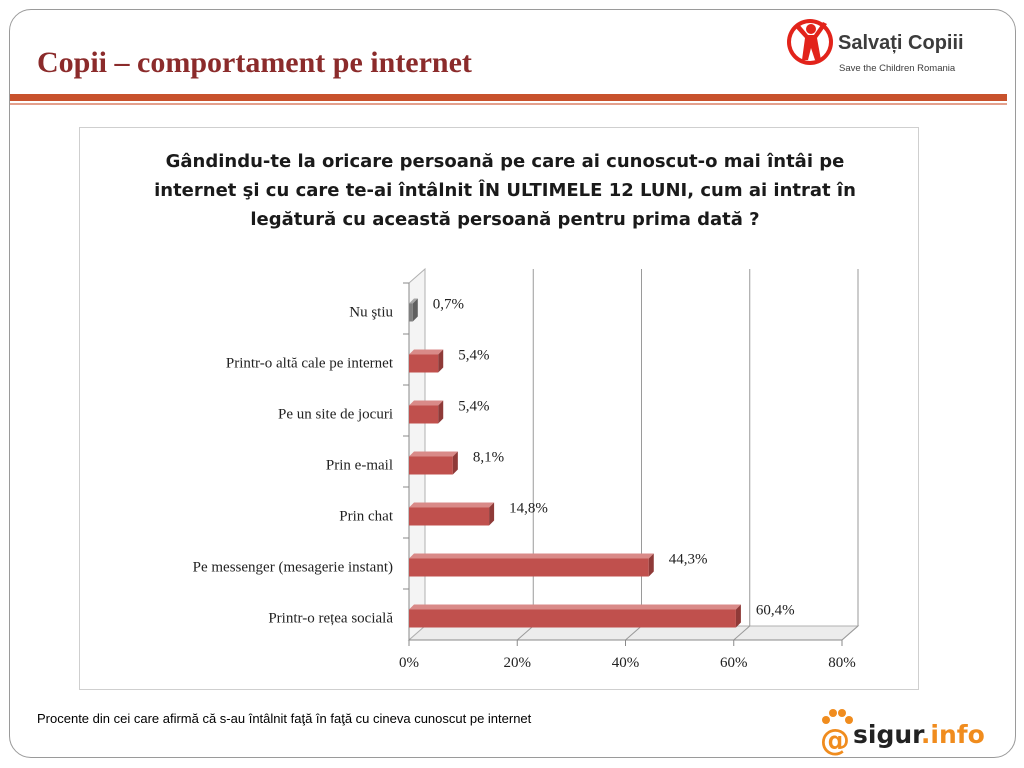 This screenshot has width=1024, height=768. Describe the element at coordinates (775, 611) in the screenshot. I see `data-label: 60,4%` at that location.